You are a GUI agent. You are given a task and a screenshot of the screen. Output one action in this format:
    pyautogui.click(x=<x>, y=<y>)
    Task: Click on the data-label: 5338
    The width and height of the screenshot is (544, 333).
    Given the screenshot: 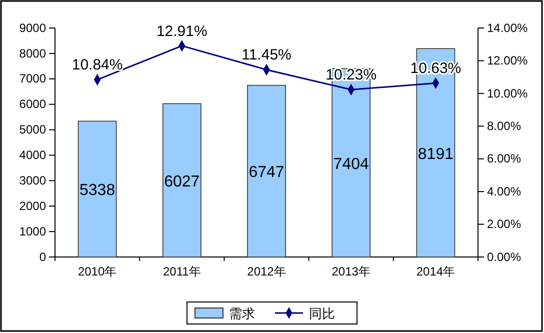 What is the action you would take?
    pyautogui.click(x=98, y=191)
    